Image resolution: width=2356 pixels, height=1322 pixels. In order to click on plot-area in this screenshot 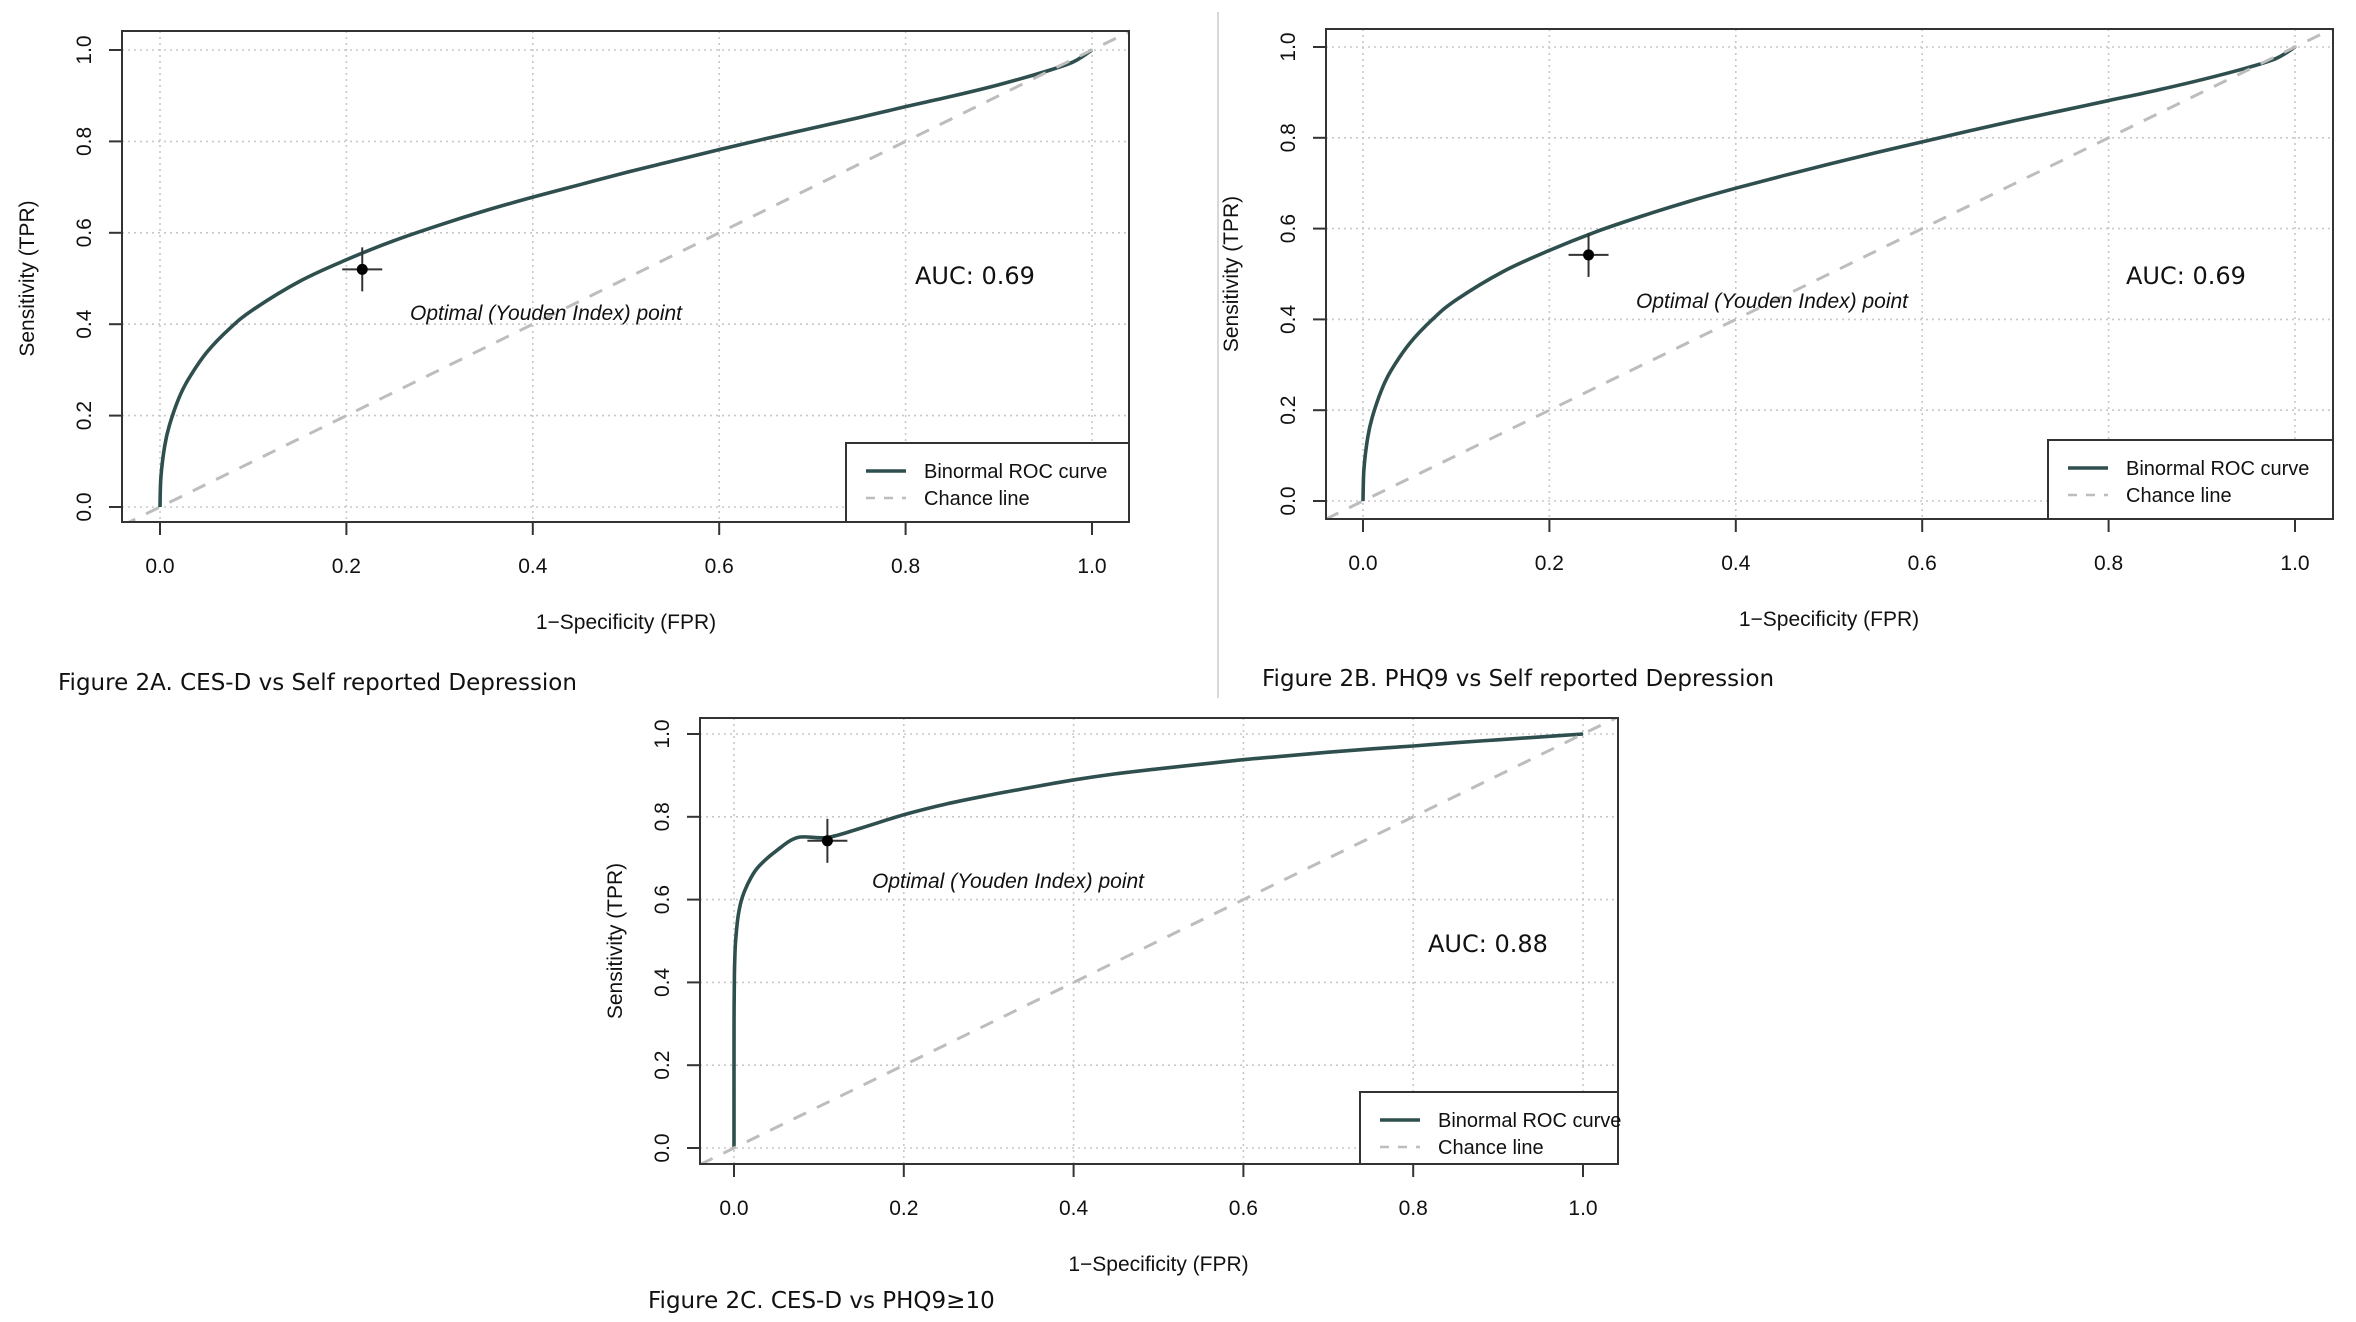, I will do `click(1159, 941)`.